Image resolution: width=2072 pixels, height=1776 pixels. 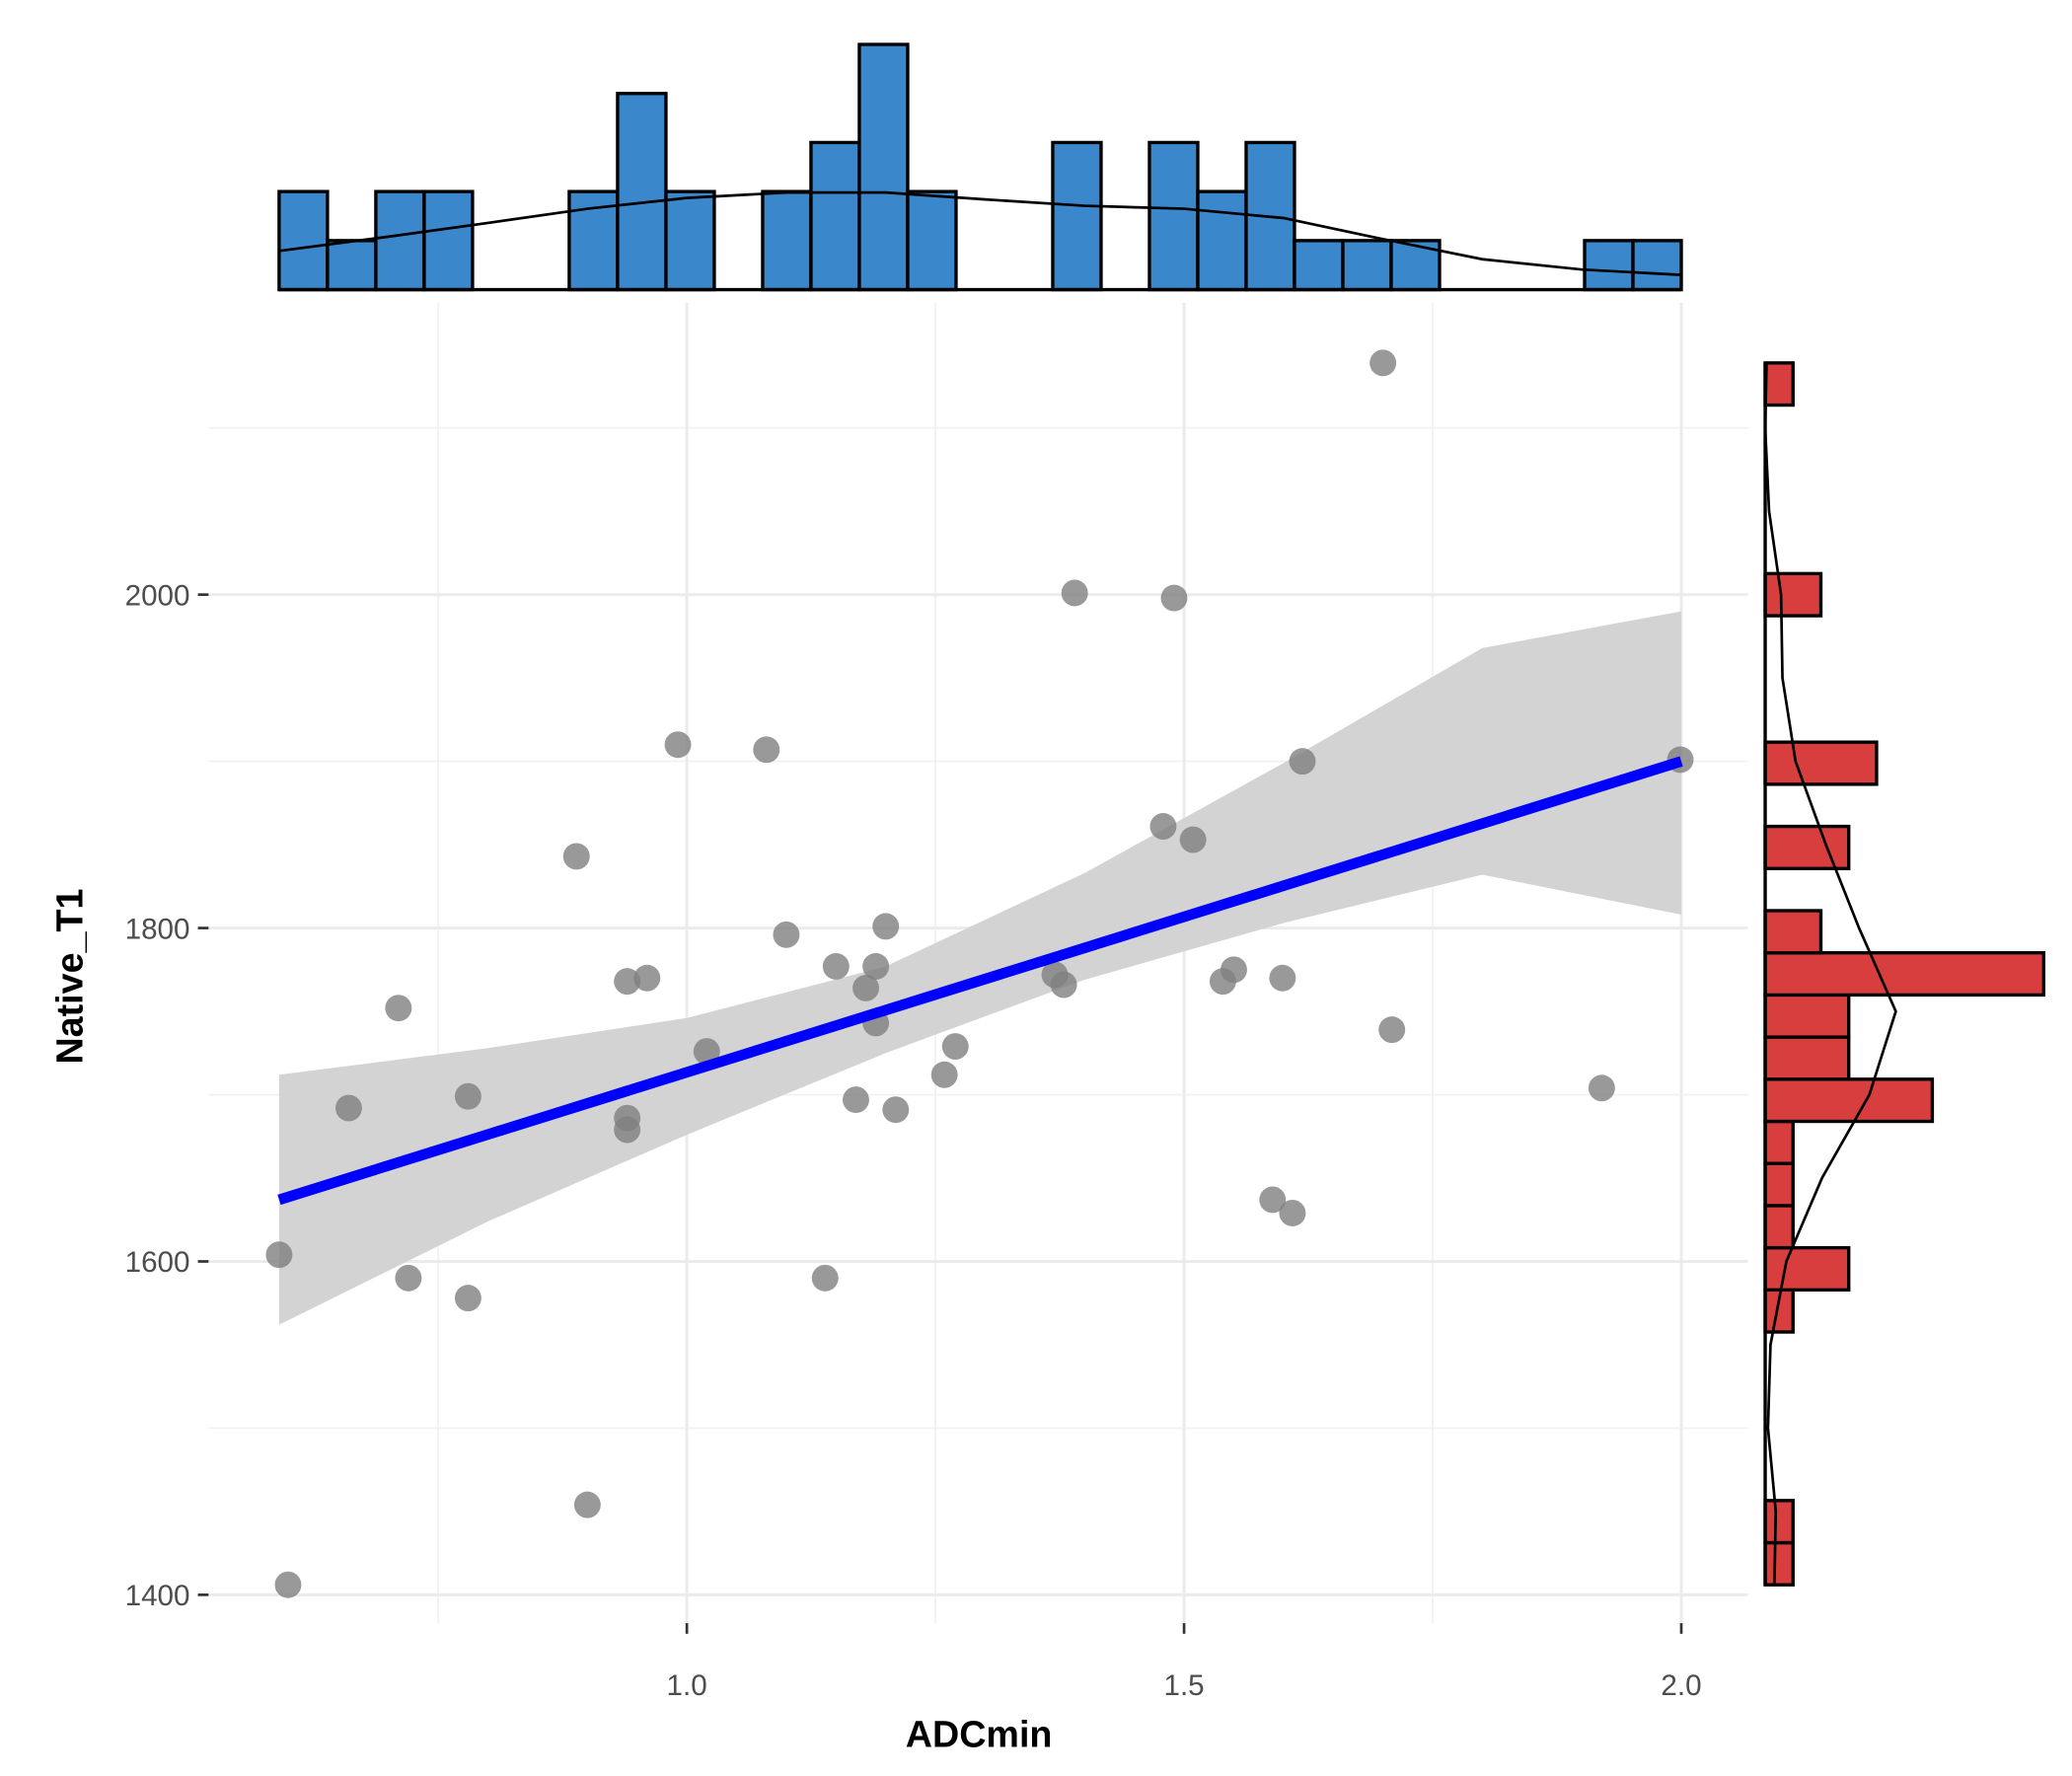 What do you see at coordinates (157, 929) in the screenshot?
I see `y-tick-label: 1800` at bounding box center [157, 929].